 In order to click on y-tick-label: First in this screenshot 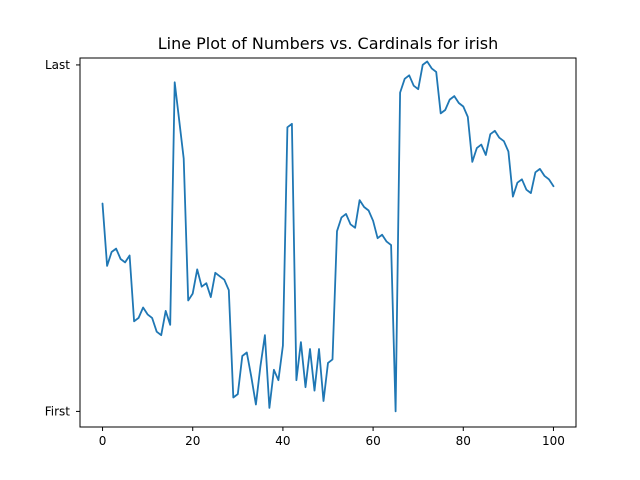, I will do `click(58, 411)`.